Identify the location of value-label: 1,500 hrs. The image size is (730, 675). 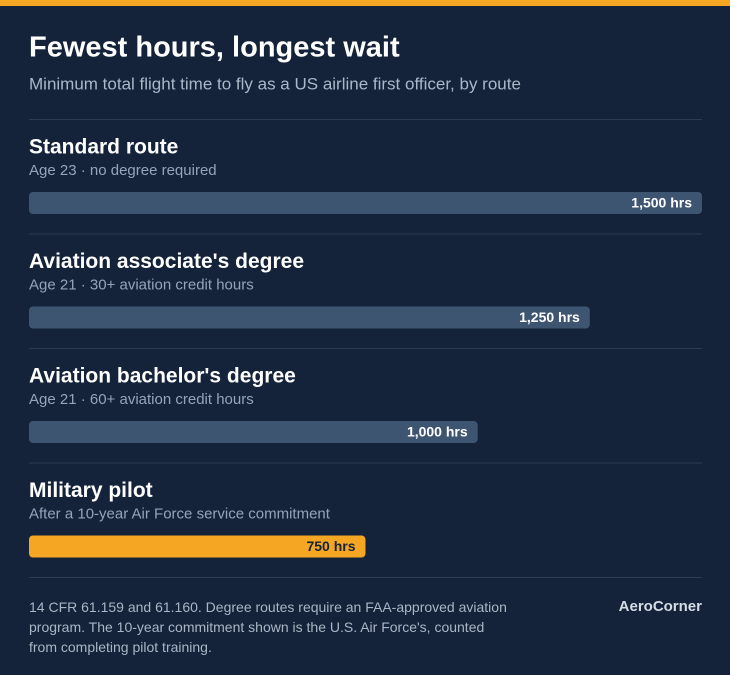
(661, 203).